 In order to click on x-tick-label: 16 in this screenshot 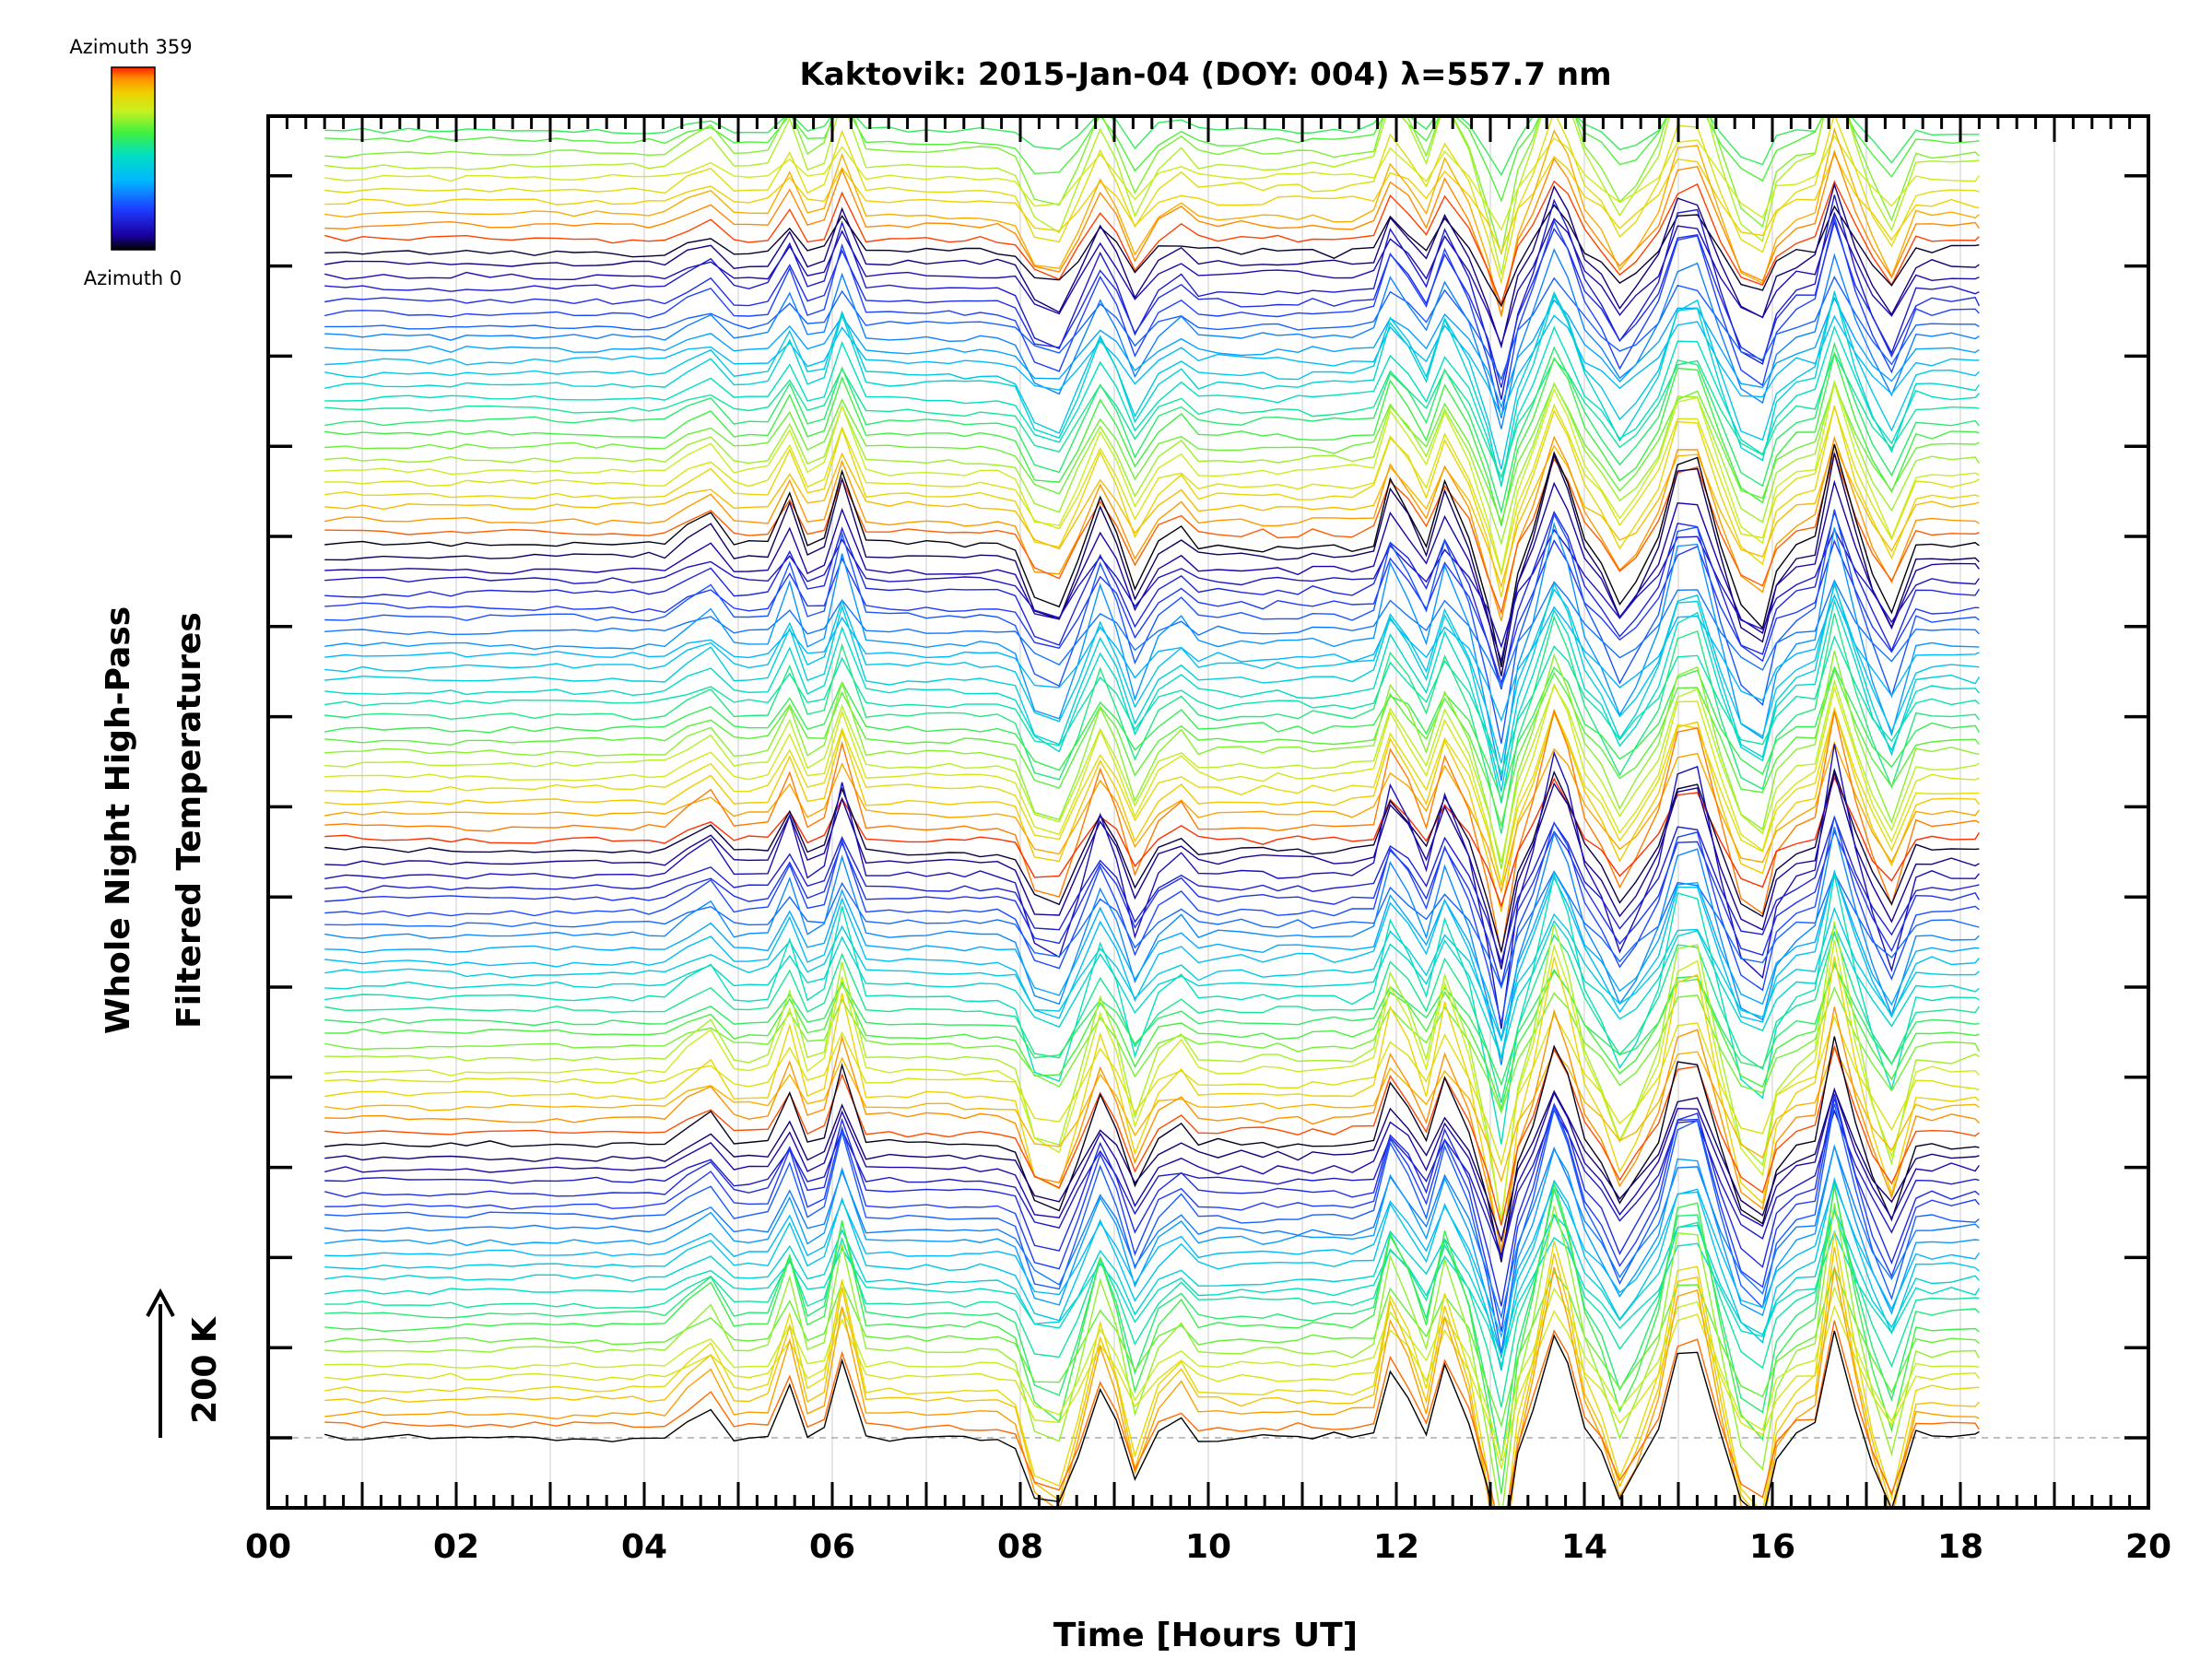, I will do `click(1772, 1547)`.